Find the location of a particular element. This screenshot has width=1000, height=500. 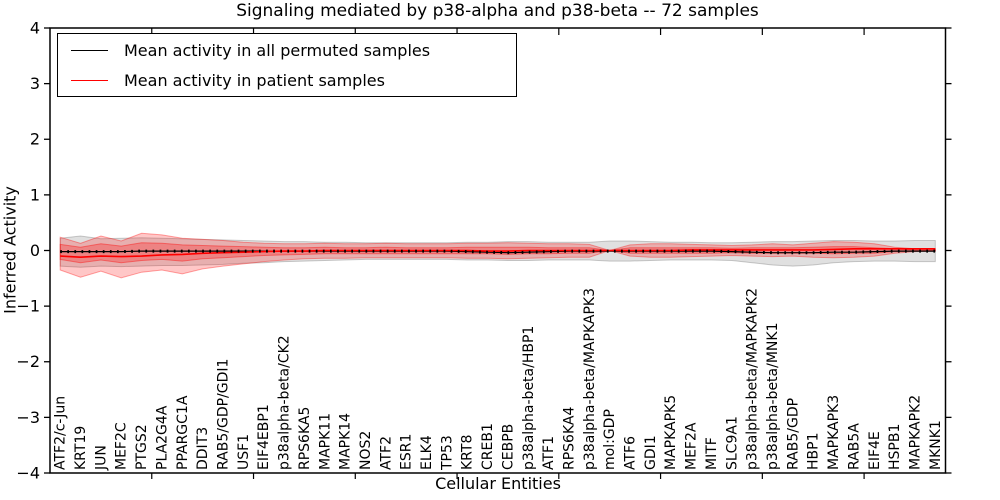

x-tick-label: ESR1 is located at coordinates (407, 452).